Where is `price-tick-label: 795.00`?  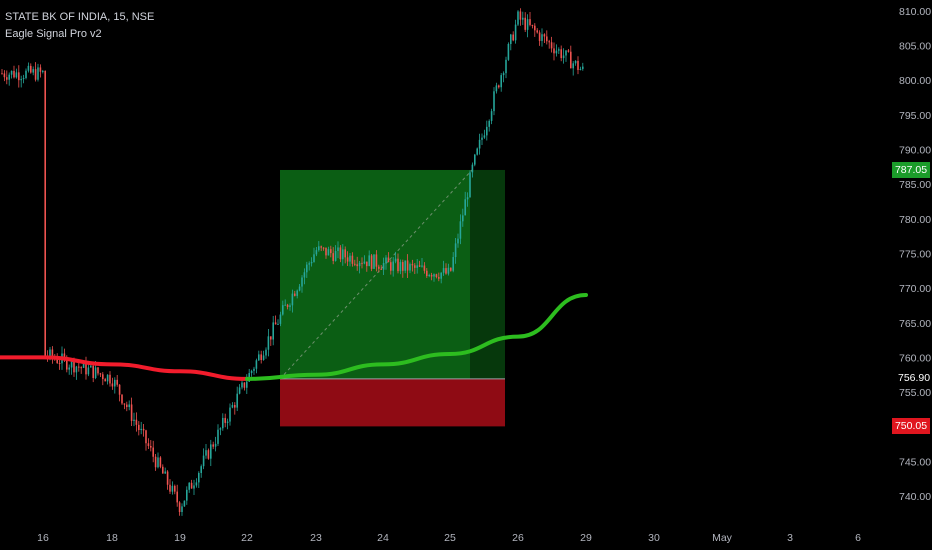
price-tick-label: 795.00 is located at coordinates (915, 116).